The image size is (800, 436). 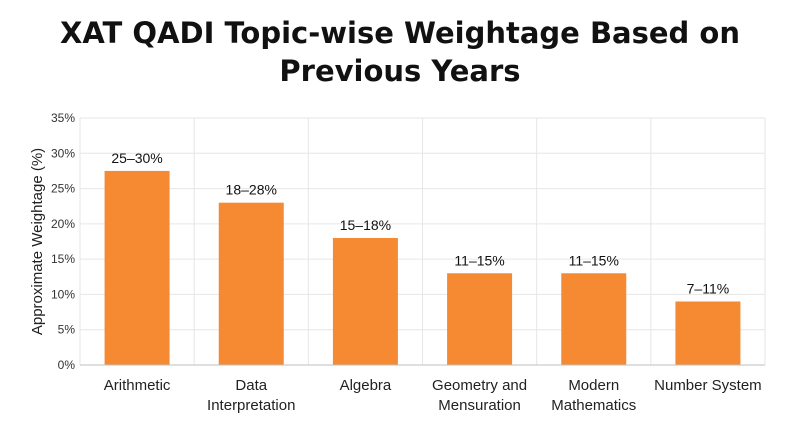 I want to click on y-tick-label: 15%, so click(x=63, y=259).